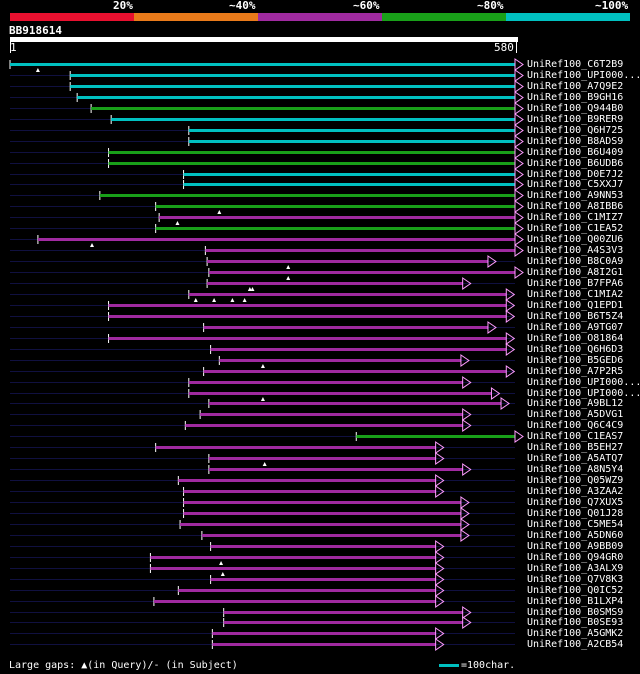  What do you see at coordinates (575, 250) in the screenshot?
I see `hit-label: UniRef100_A4S3V3` at bounding box center [575, 250].